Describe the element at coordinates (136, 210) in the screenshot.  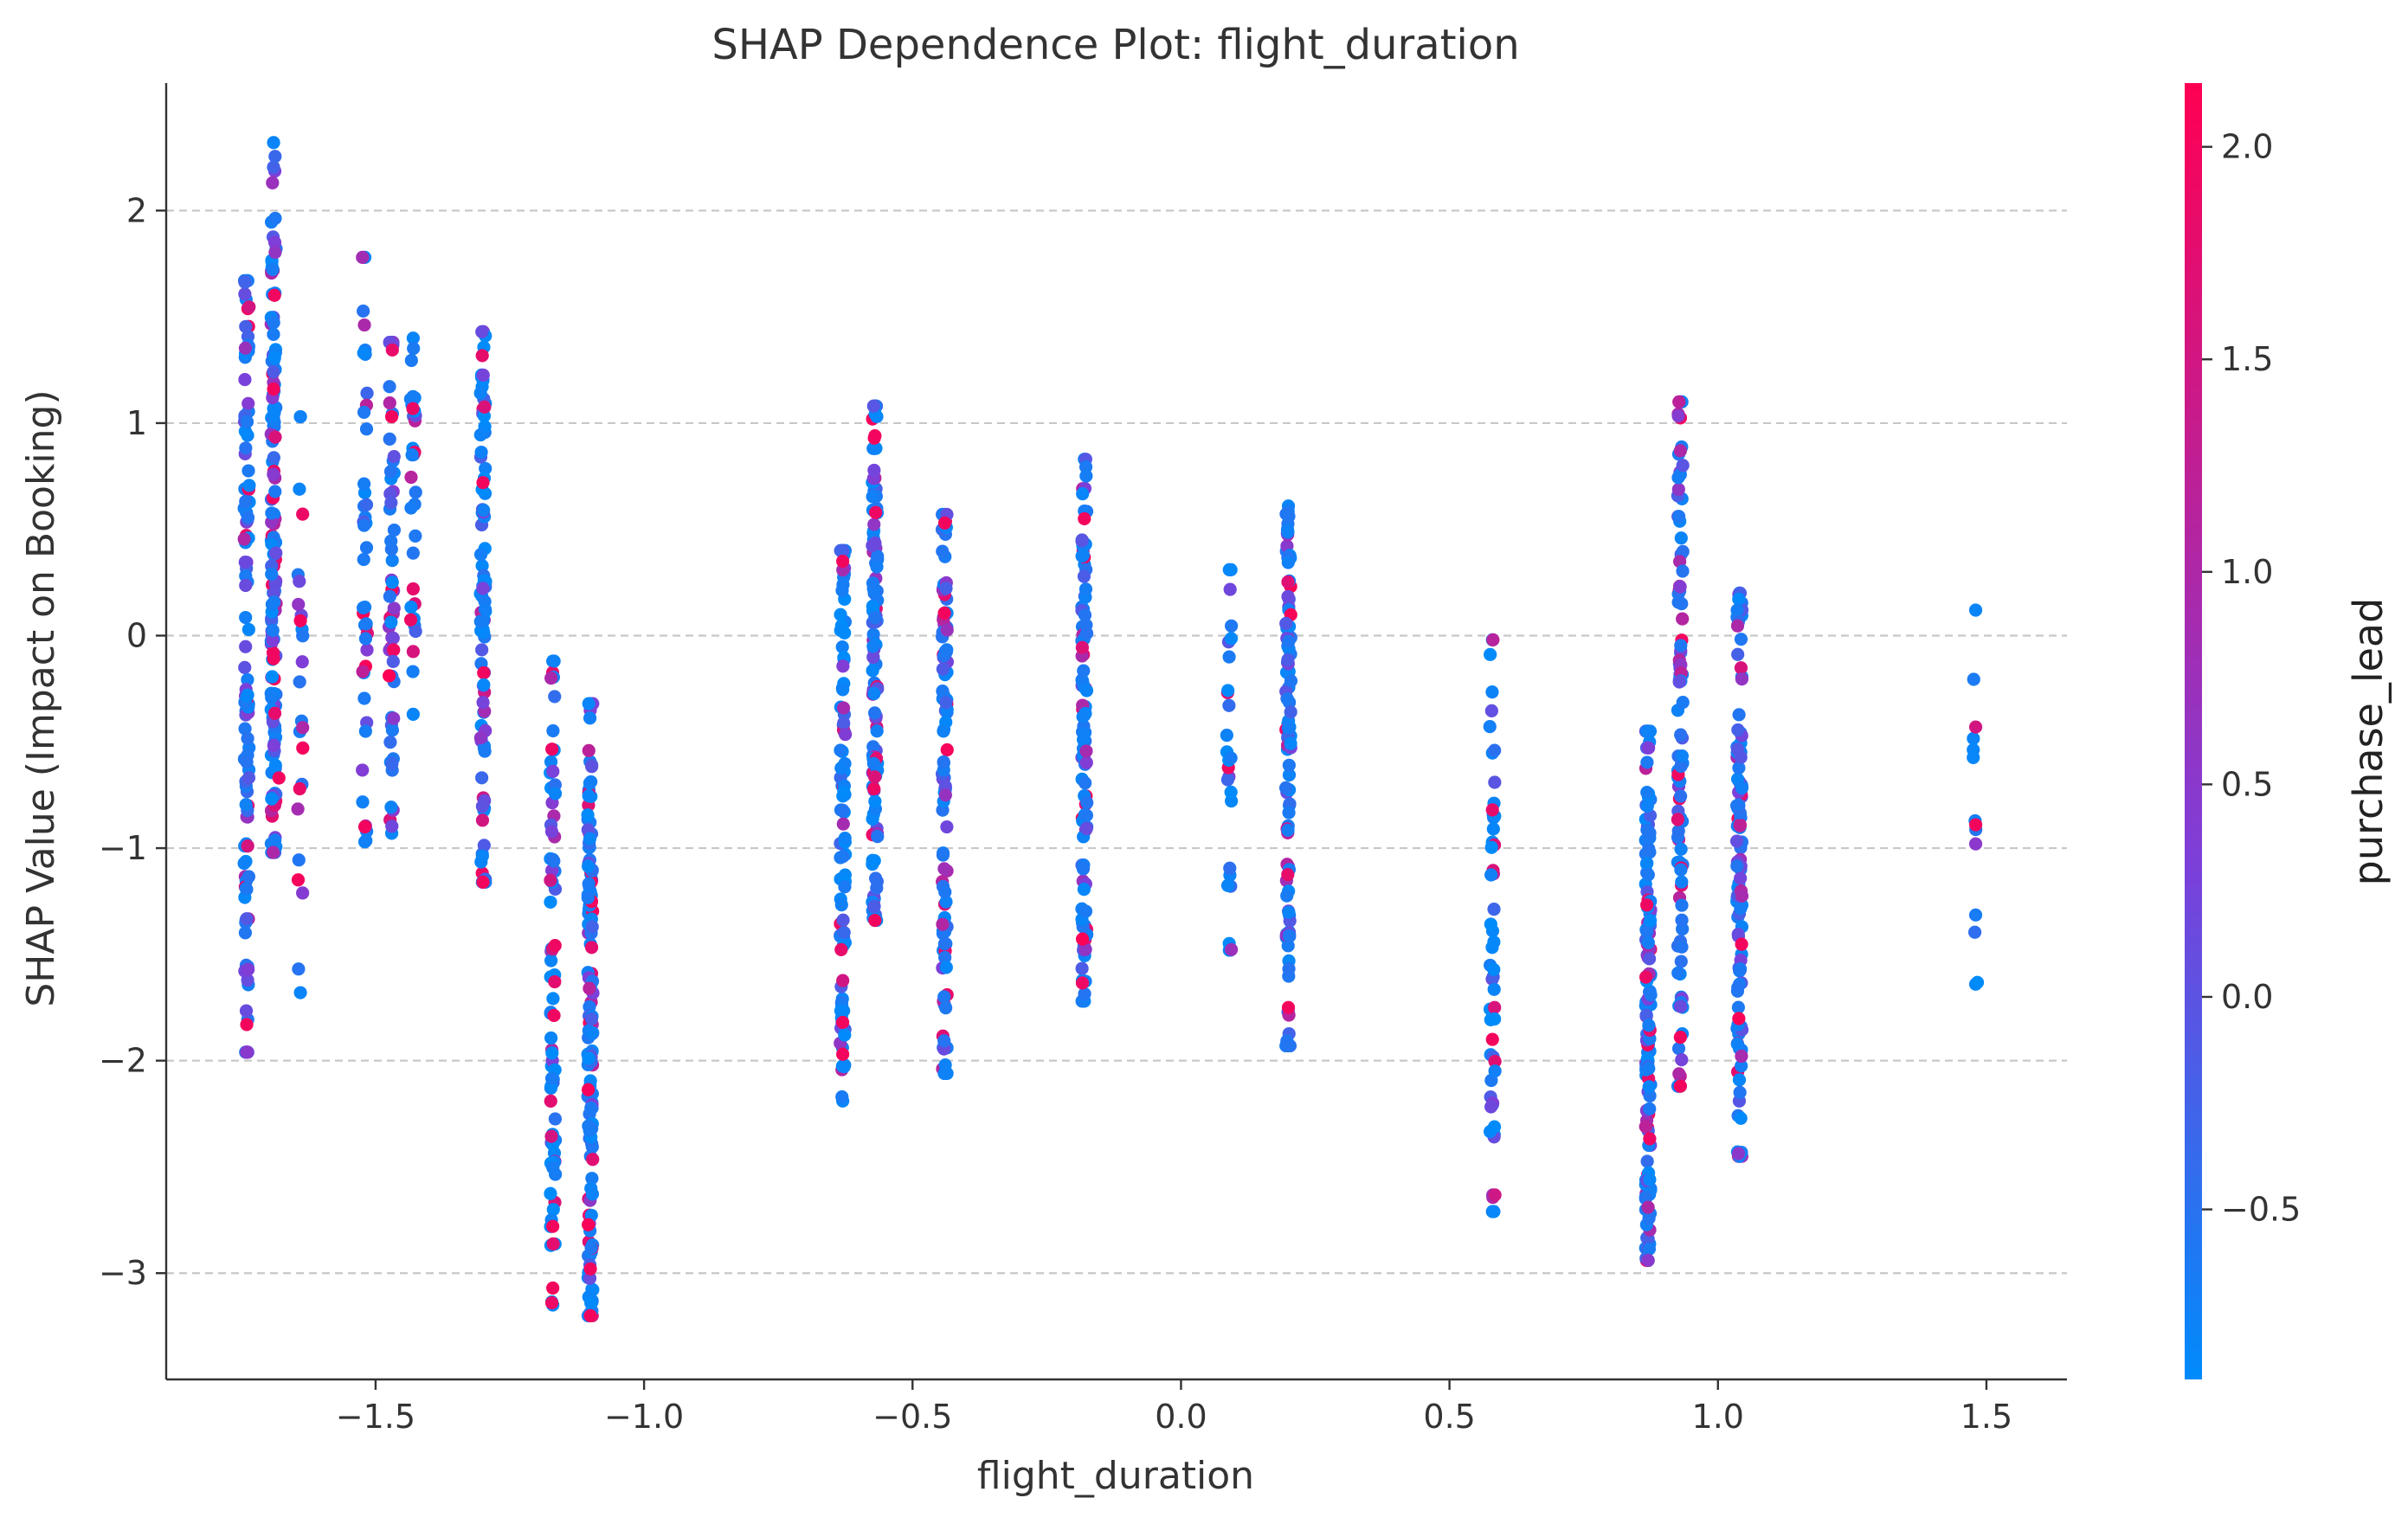
I see `y-tick-label: 2` at that location.